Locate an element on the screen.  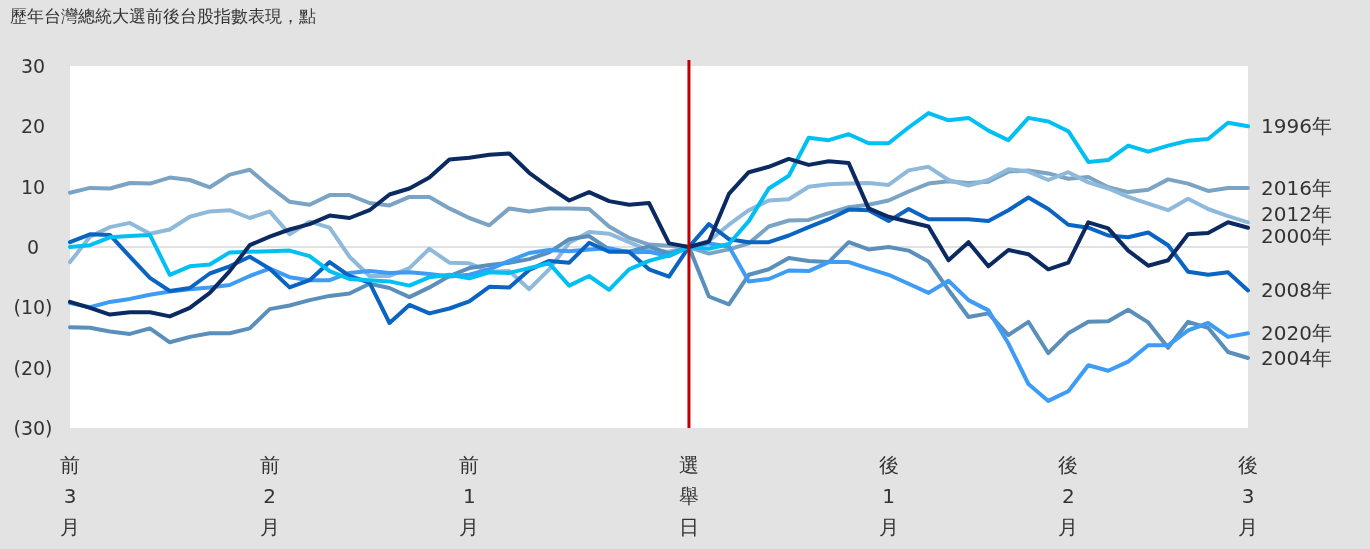
x-tick-label: 選舉日 is located at coordinates (688, 496).